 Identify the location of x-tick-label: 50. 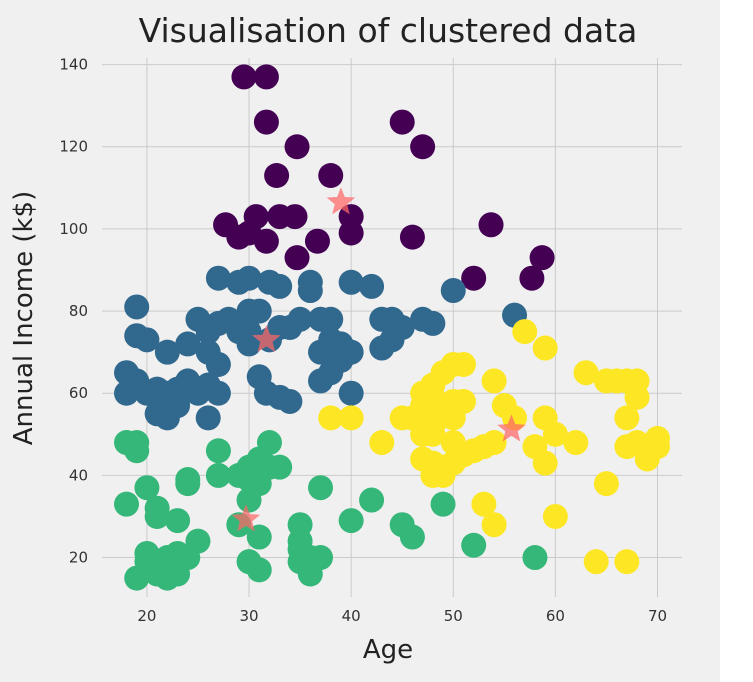
(453, 616).